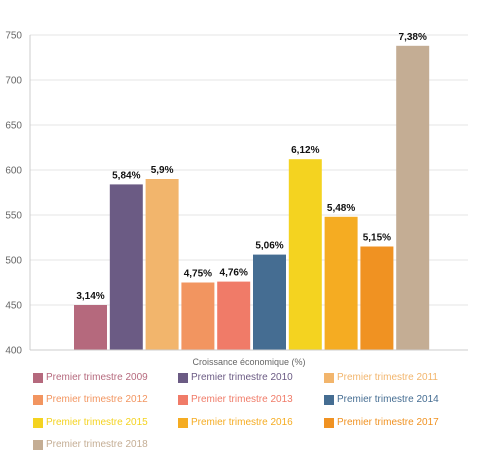 This screenshot has width=480, height=466. I want to click on data-label: 4,76%, so click(234, 273).